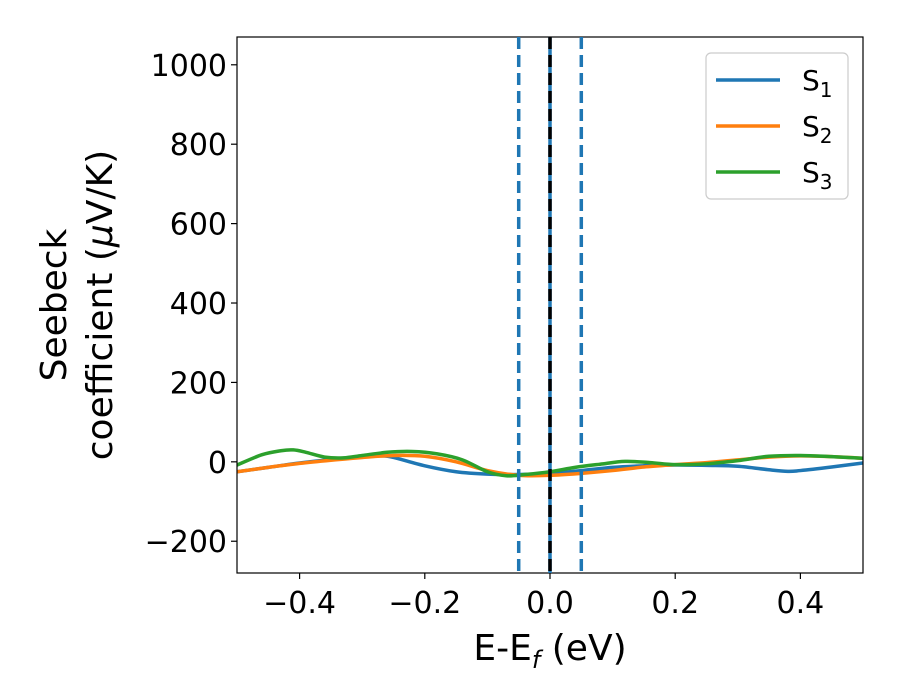 Image resolution: width=900 pixels, height=700 pixels. Describe the element at coordinates (198, 383) in the screenshot. I see `y-tick-label: 200` at that location.